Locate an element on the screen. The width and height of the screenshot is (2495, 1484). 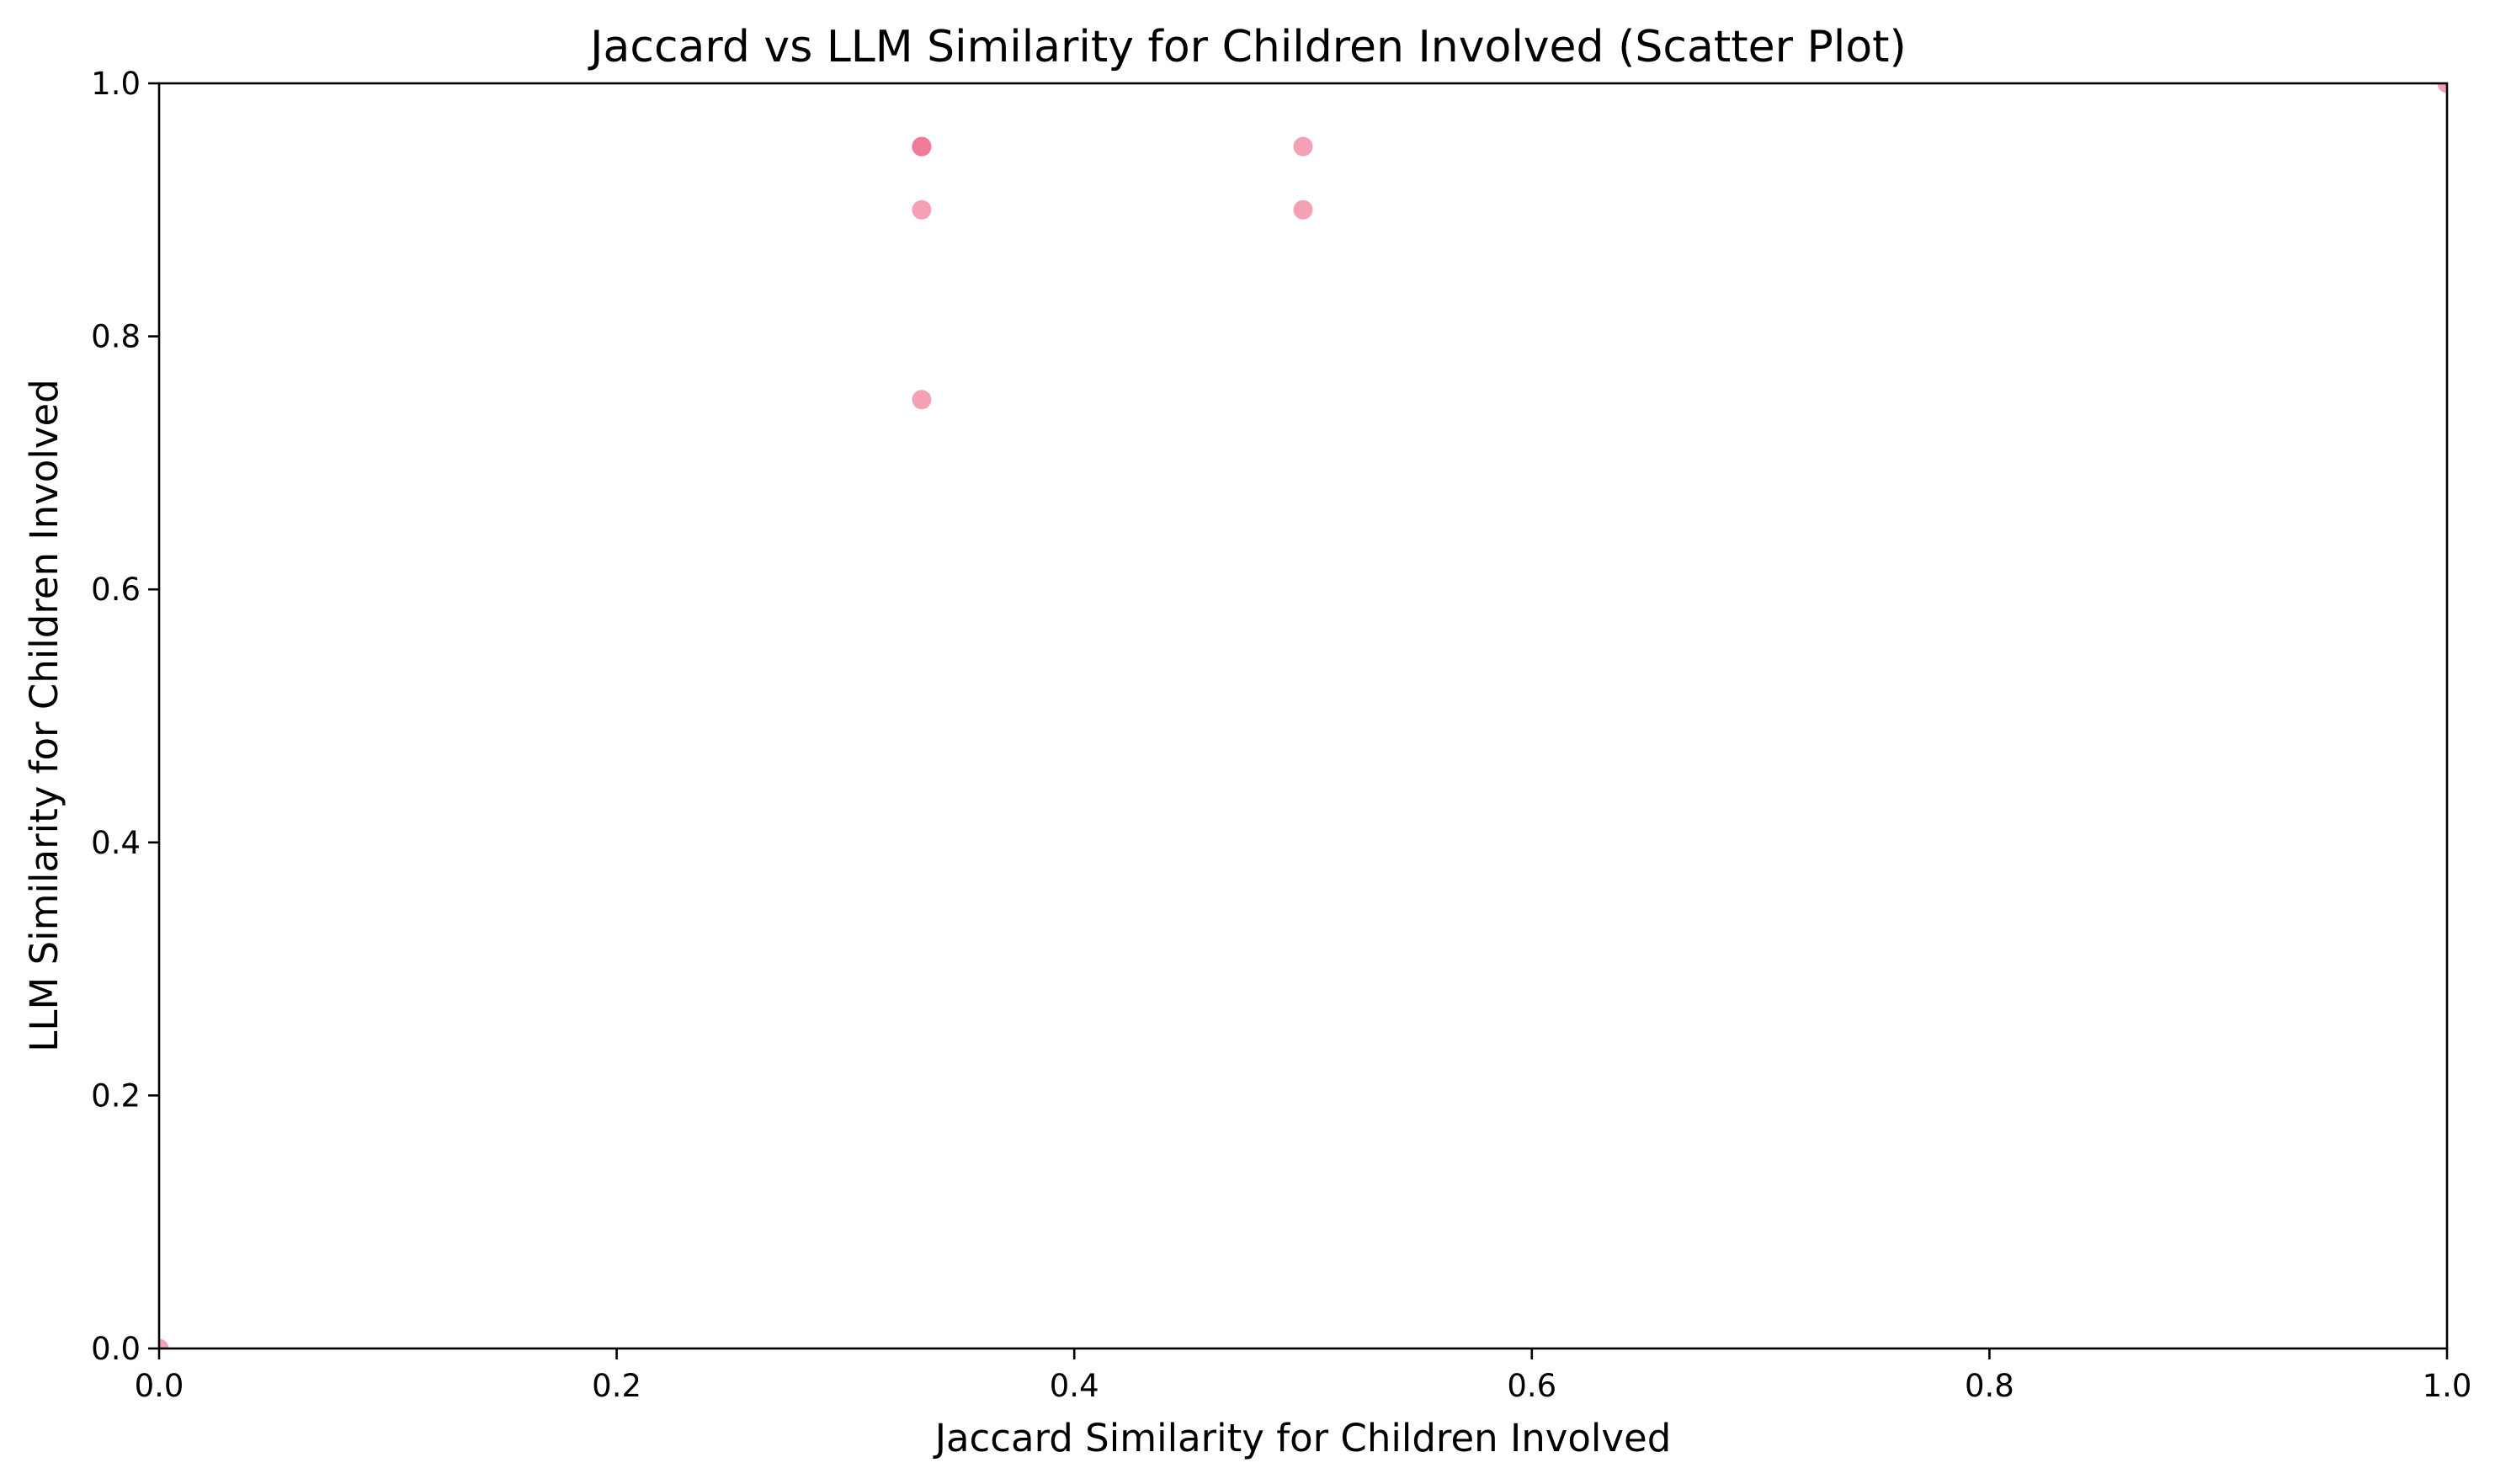
y-tick-label: 1.0 is located at coordinates (116, 84).